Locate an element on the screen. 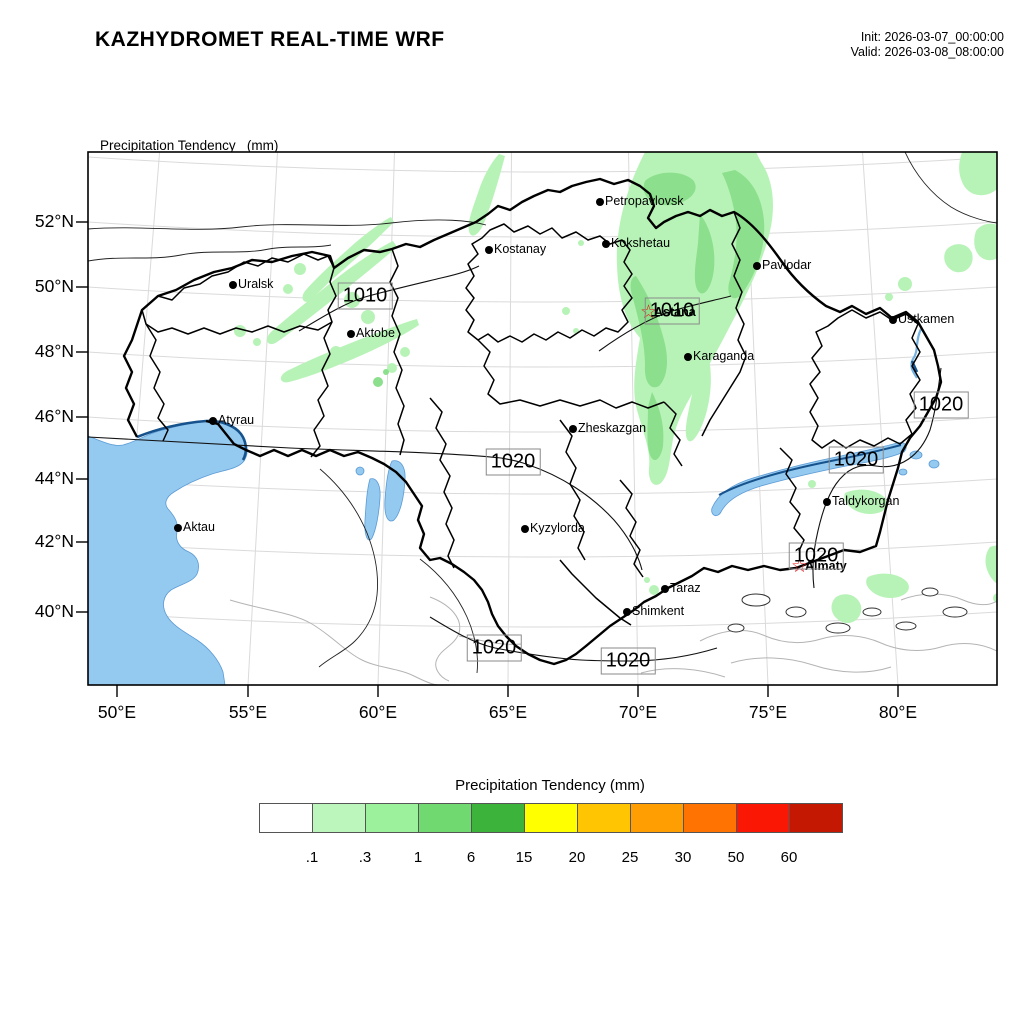  legend-title: Precipitation Tendency (mm) is located at coordinates (550, 785).